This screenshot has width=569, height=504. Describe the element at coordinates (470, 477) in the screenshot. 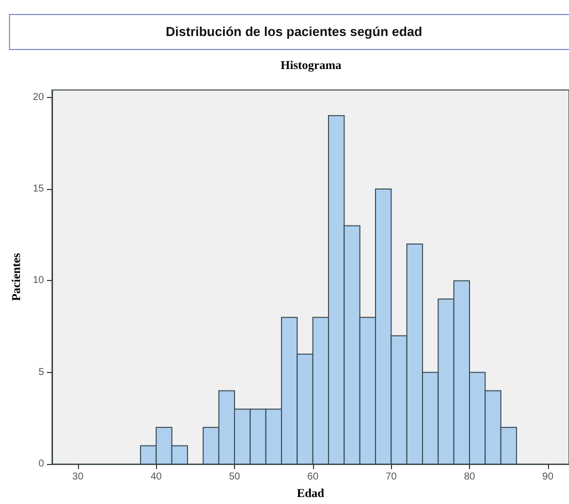

I see `x-tick-label: 80` at that location.